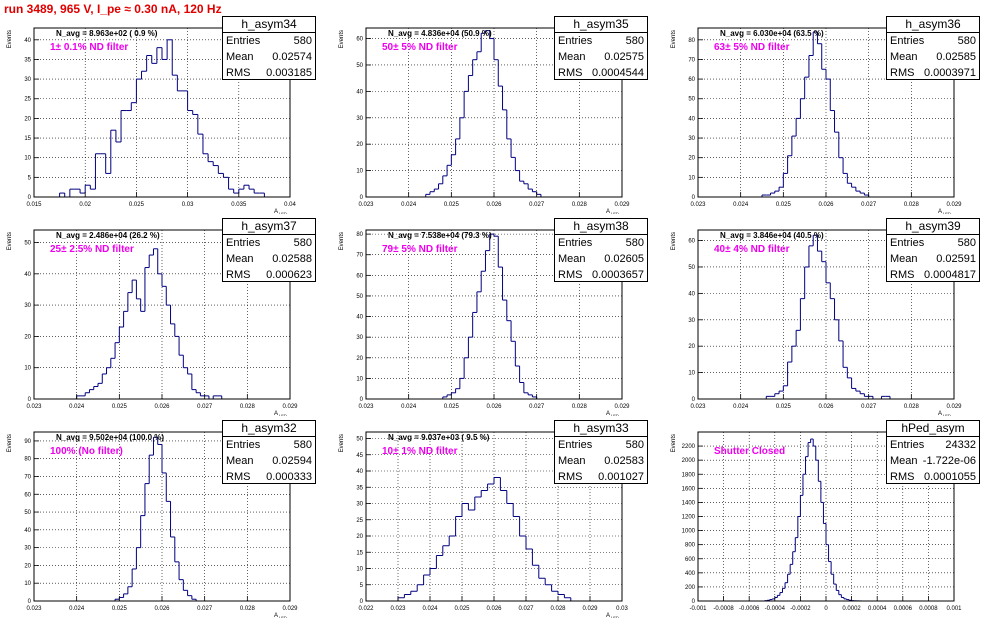 Image resolution: width=996 pixels, height=622 pixels. Describe the element at coordinates (752, 47) in the screenshot. I see `filter-label: 63± 5% ND filter` at that location.